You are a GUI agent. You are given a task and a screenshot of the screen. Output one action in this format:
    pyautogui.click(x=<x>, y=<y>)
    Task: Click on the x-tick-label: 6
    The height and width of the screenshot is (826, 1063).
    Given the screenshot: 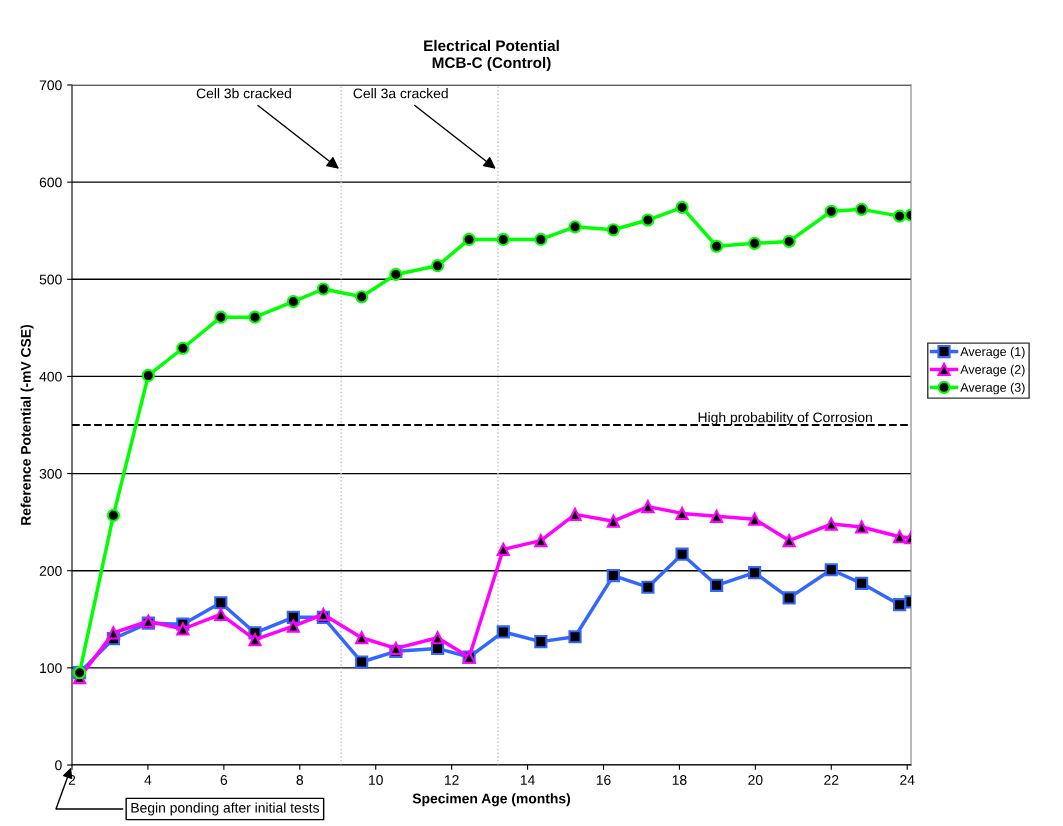 What is the action you would take?
    pyautogui.click(x=224, y=780)
    